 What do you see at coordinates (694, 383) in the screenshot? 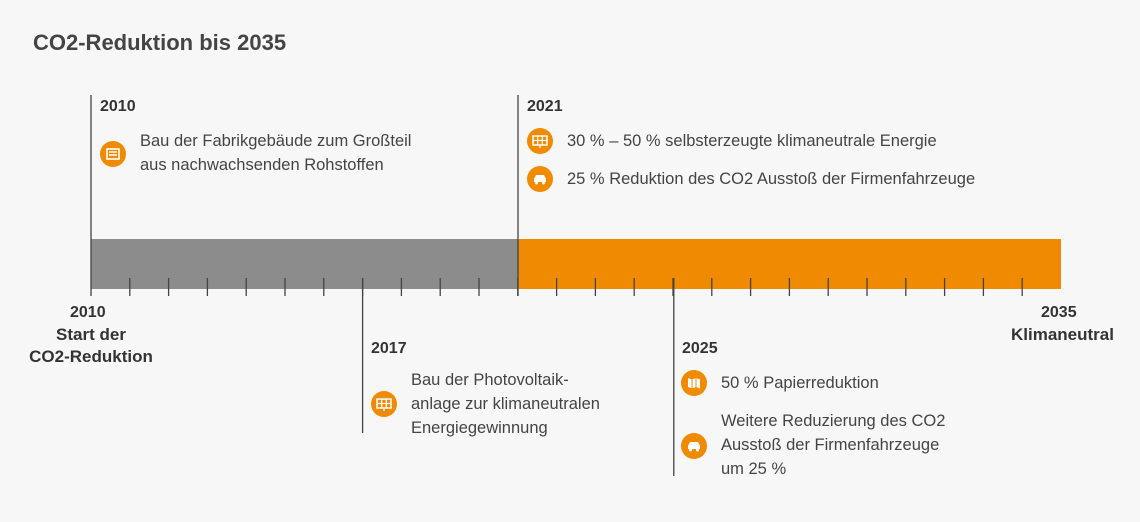
I see `paper-icon` at bounding box center [694, 383].